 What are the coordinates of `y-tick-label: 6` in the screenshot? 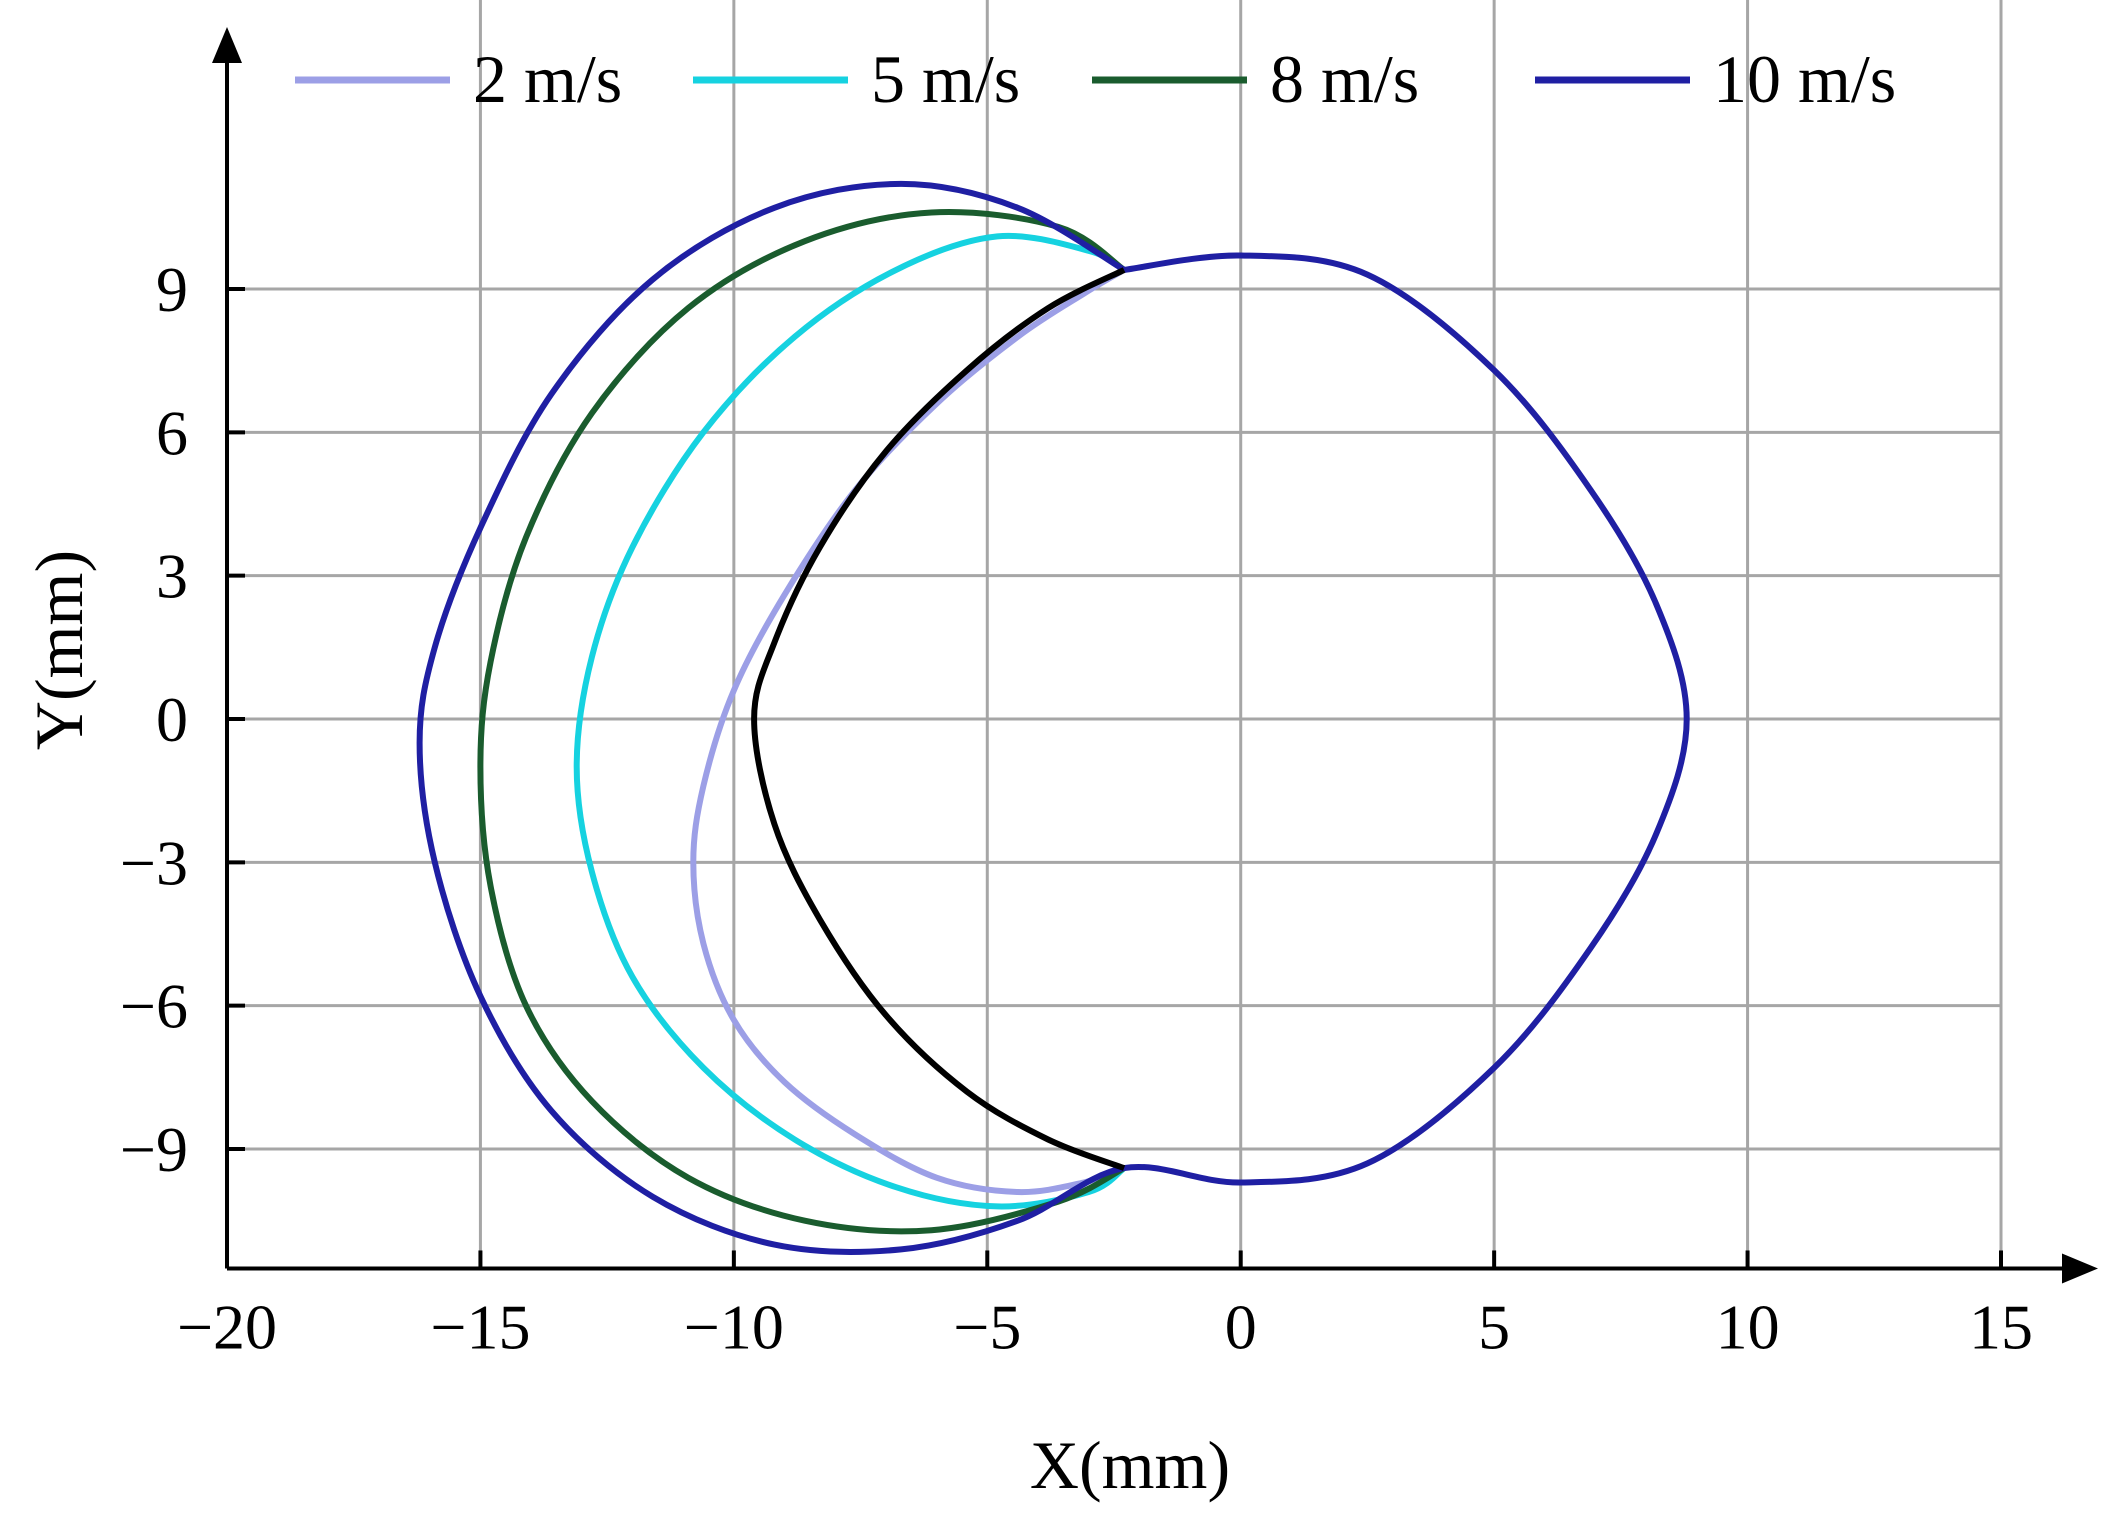 It's located at (172, 432).